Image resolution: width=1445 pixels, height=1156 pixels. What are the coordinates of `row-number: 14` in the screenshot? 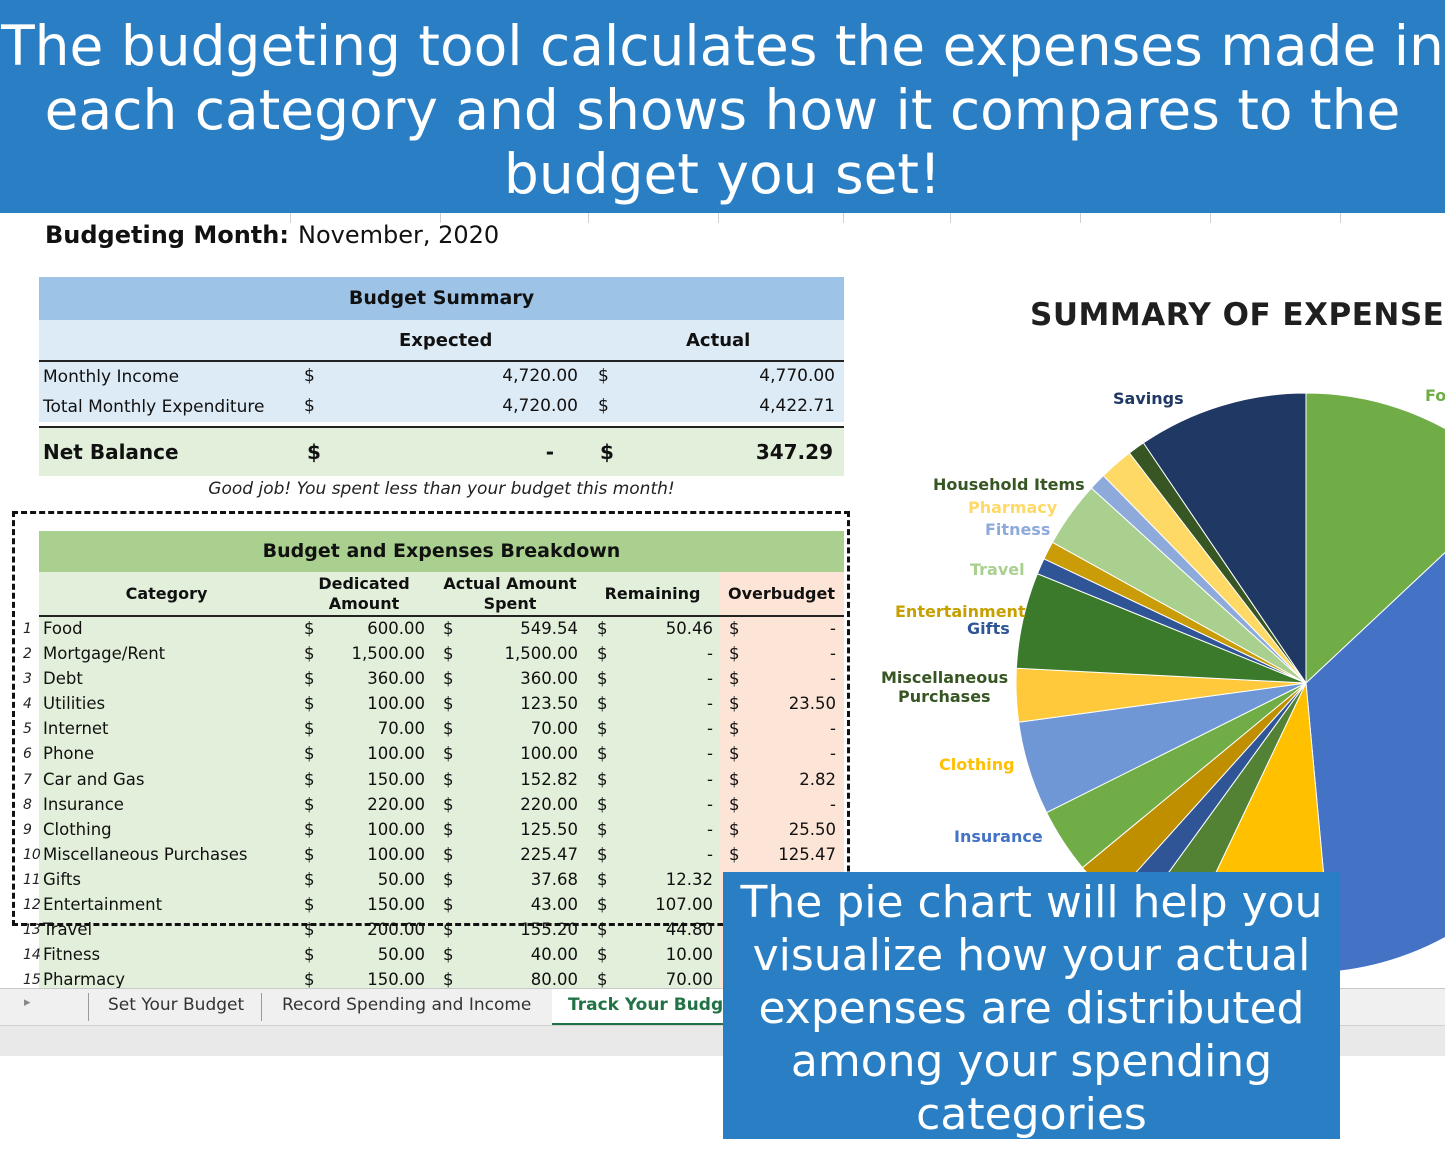 It's located at (32, 955).